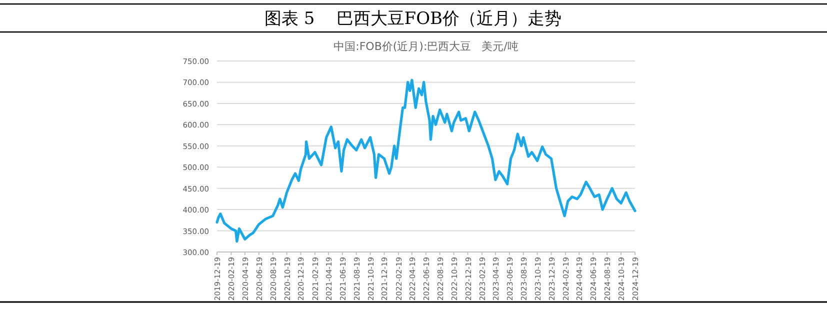 This screenshot has height=335, width=827. Describe the element at coordinates (413, 19) in the screenshot. I see `chart-title: 图表 5 巴西大豆FOB价（近月）走势` at that location.